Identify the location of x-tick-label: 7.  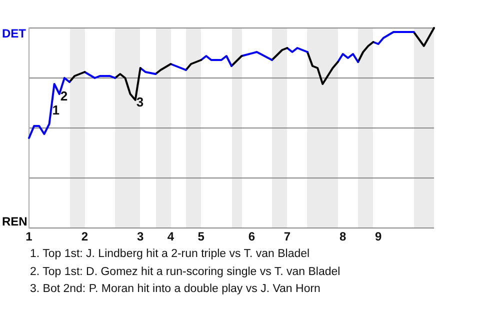
(287, 237).